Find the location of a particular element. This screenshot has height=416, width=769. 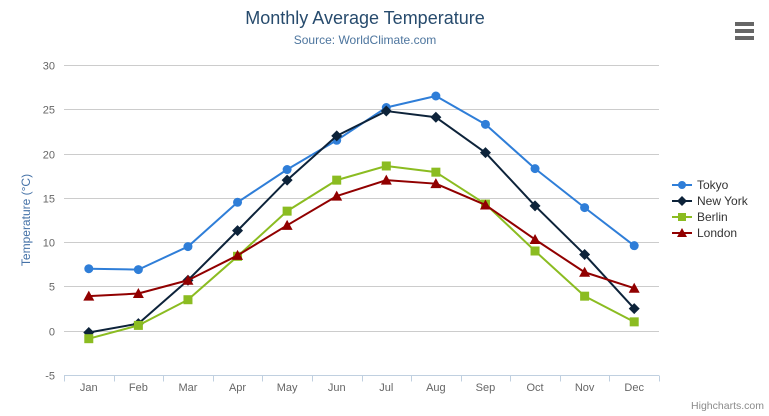

legend-label: Berlin is located at coordinates (712, 217).